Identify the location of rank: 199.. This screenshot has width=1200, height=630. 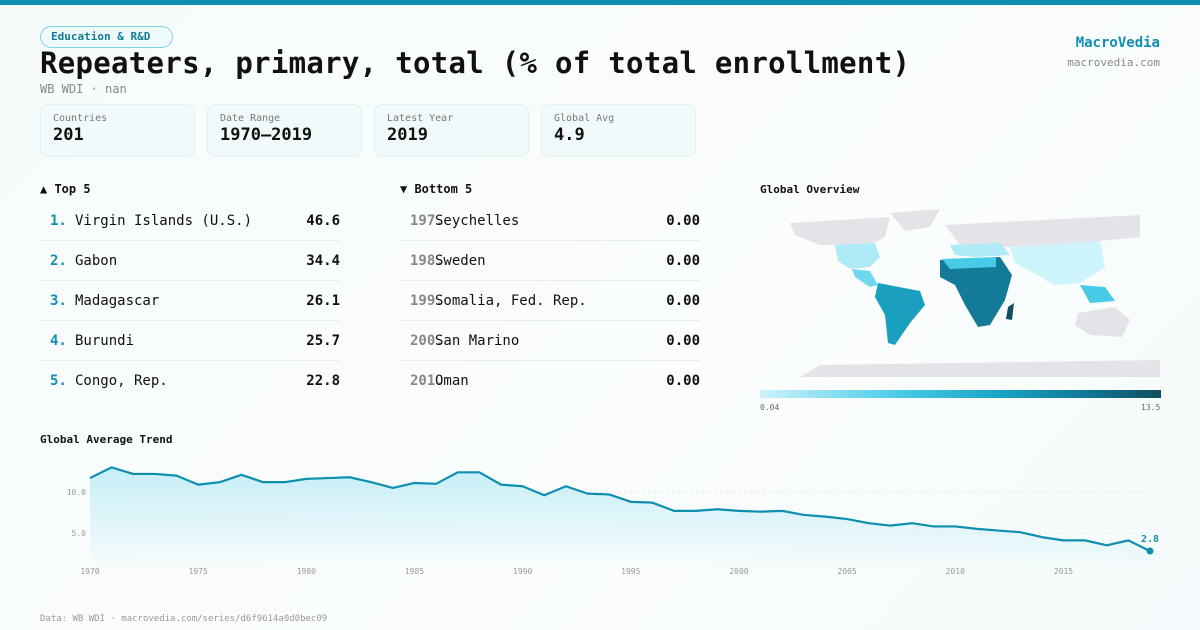
(427, 300).